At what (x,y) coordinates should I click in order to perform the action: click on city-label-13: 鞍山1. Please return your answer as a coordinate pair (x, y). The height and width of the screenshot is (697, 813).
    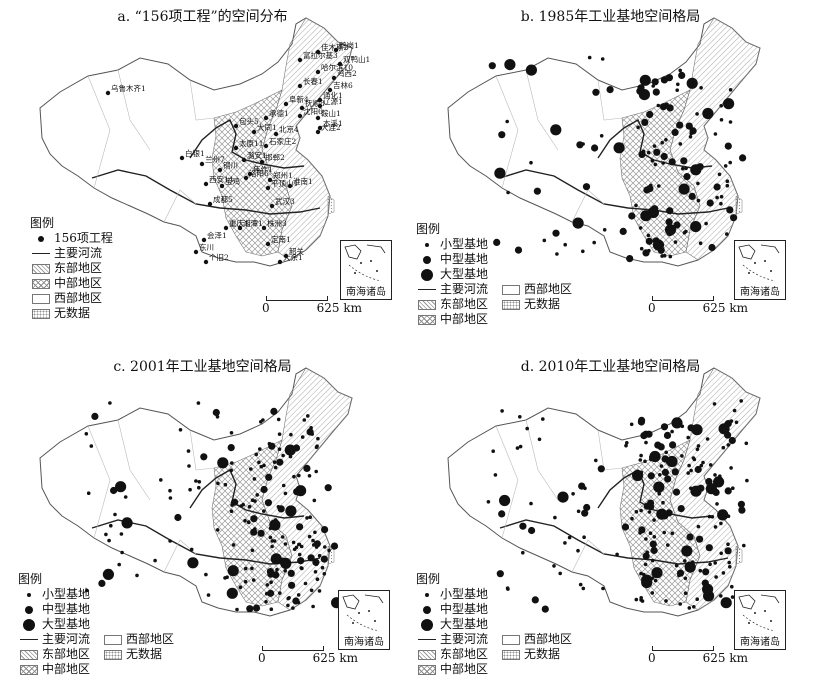
    Looking at the image, I should click on (331, 113).